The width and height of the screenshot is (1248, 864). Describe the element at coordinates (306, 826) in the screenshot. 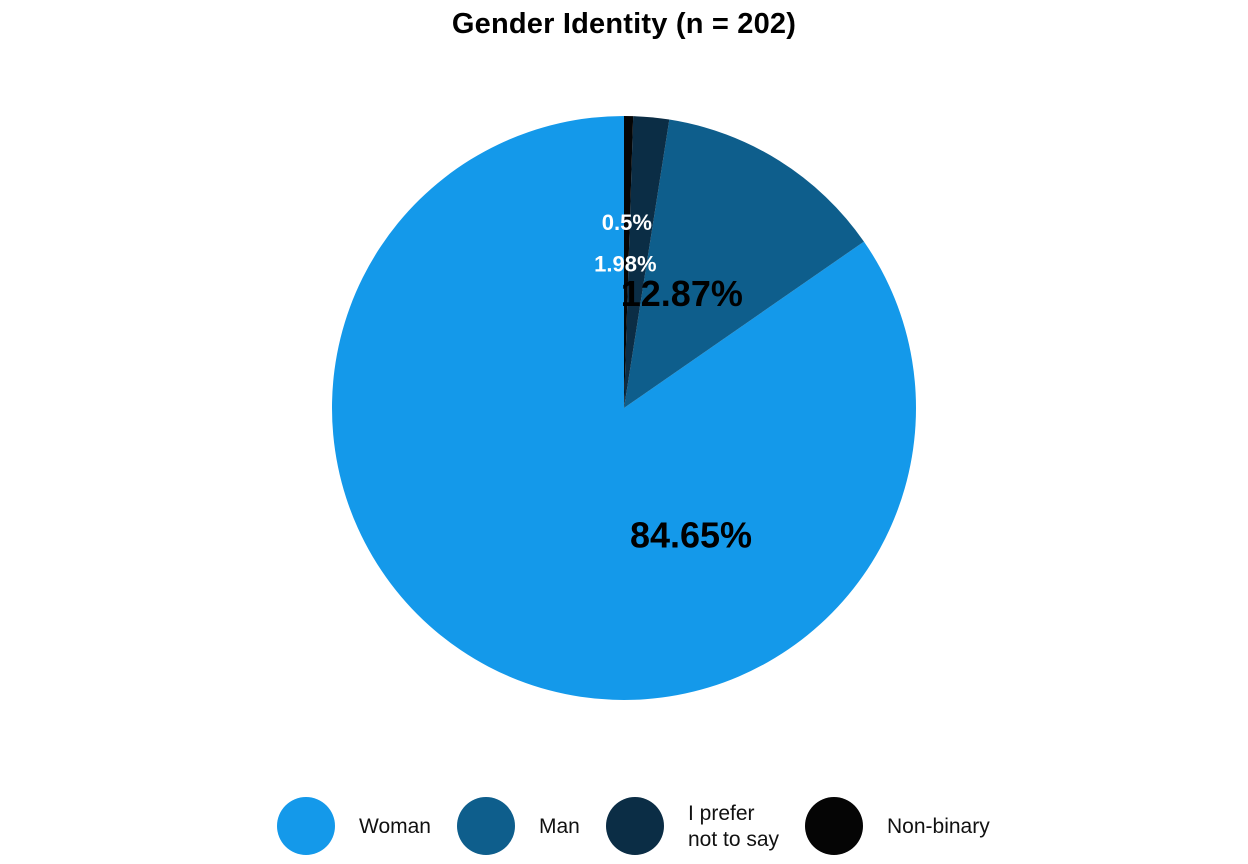

I see `legend-swatch-woman` at that location.